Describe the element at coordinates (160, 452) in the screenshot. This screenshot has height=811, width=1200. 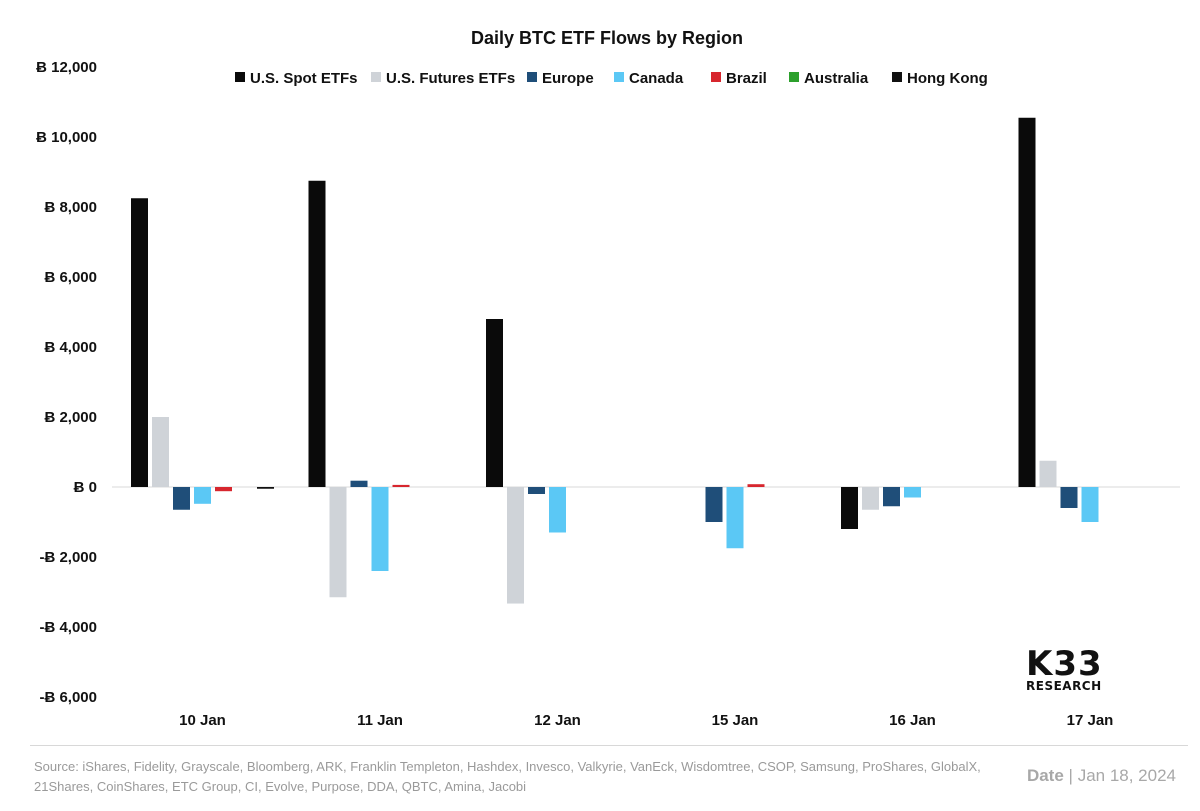
I see `bar-u-s-futures-etfs-10-jan` at that location.